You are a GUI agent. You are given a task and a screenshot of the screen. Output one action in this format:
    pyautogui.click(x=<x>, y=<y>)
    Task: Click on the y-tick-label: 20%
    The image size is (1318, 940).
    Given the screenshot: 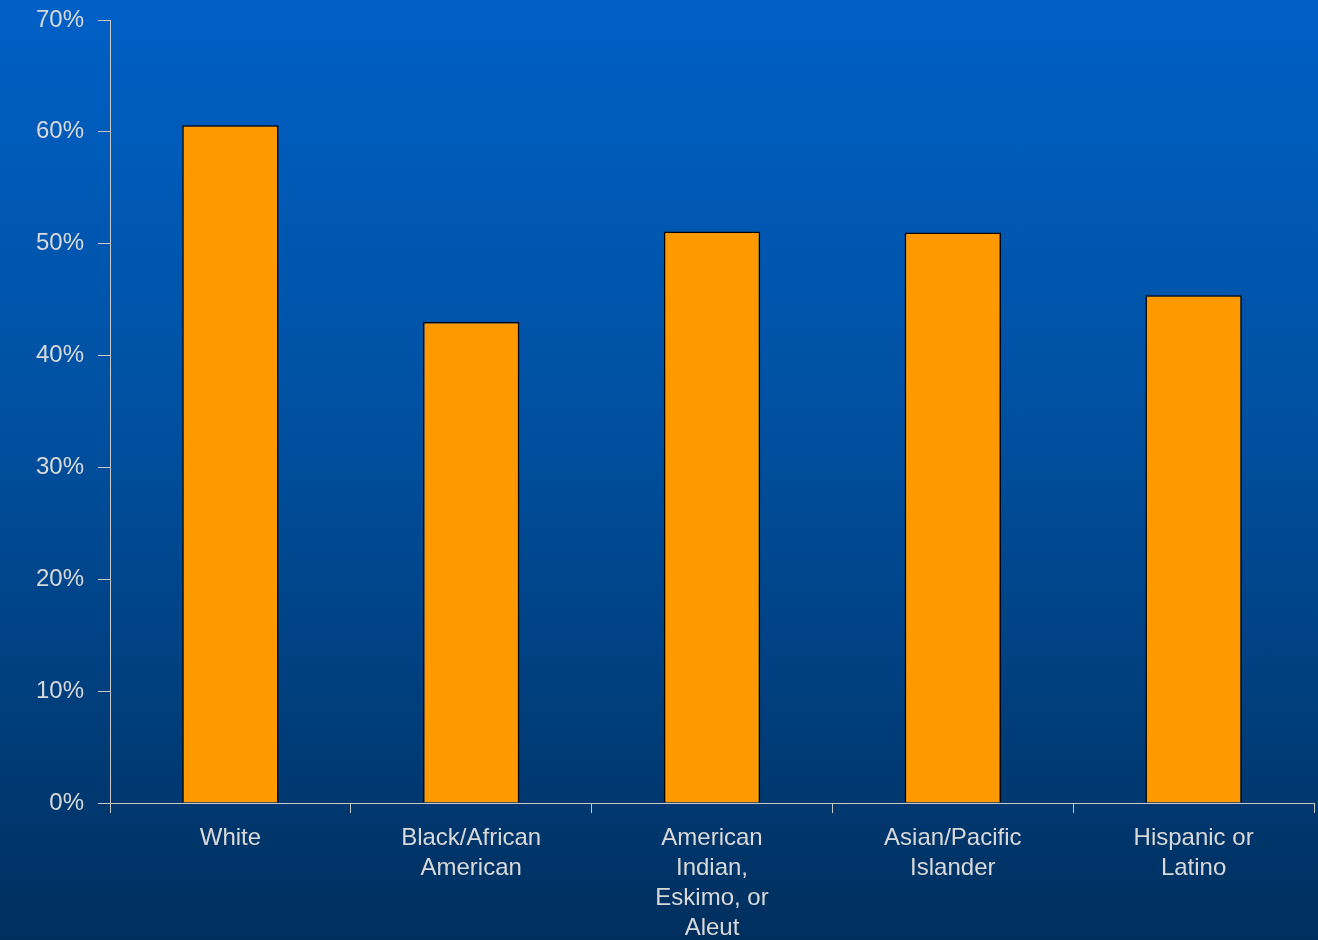 What is the action you would take?
    pyautogui.click(x=59, y=577)
    